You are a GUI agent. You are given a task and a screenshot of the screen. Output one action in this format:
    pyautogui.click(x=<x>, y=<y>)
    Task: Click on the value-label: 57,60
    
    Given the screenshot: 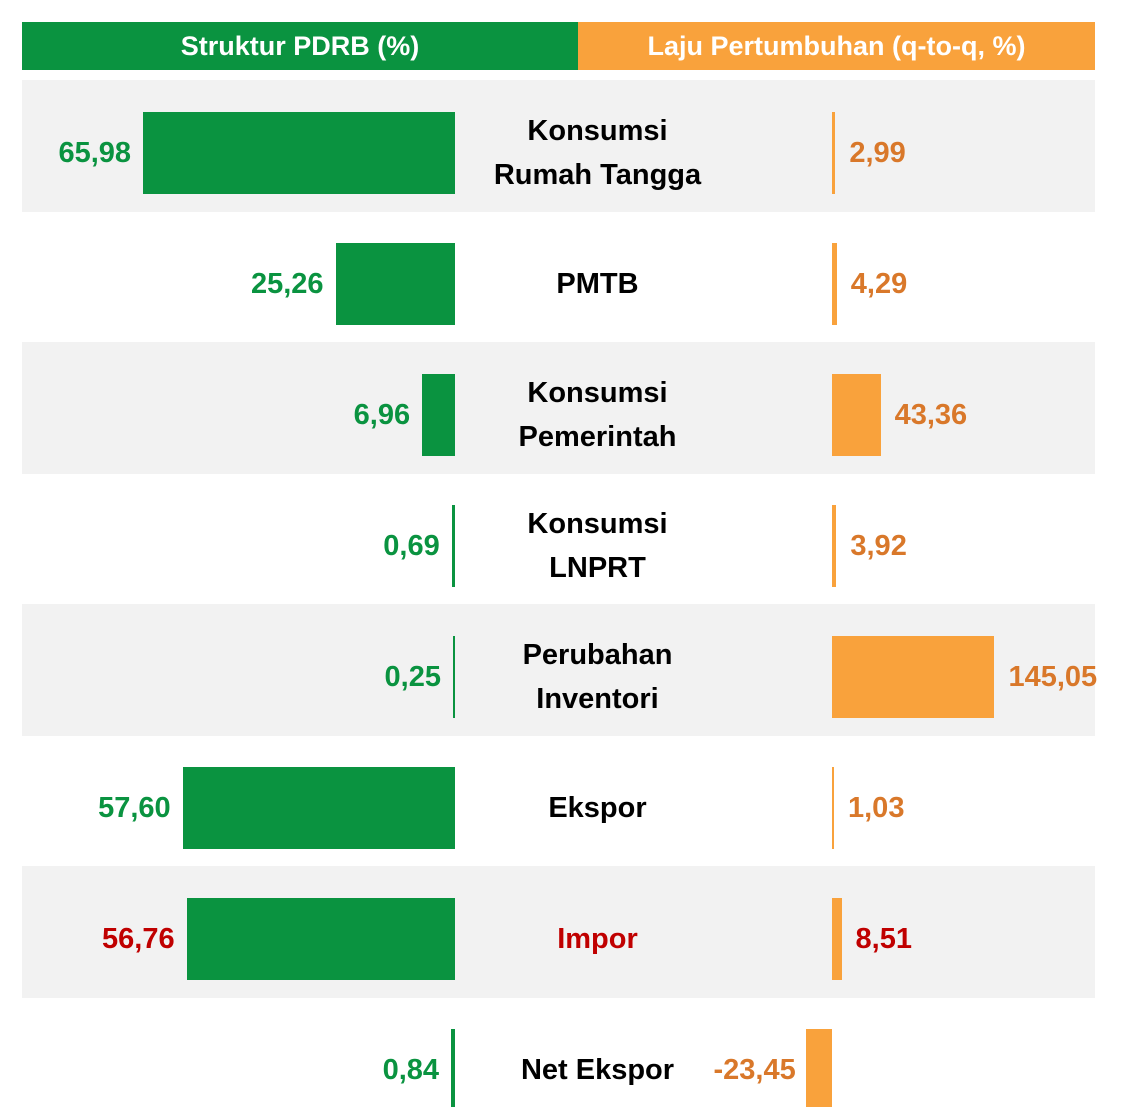 What is the action you would take?
    pyautogui.click(x=134, y=808)
    